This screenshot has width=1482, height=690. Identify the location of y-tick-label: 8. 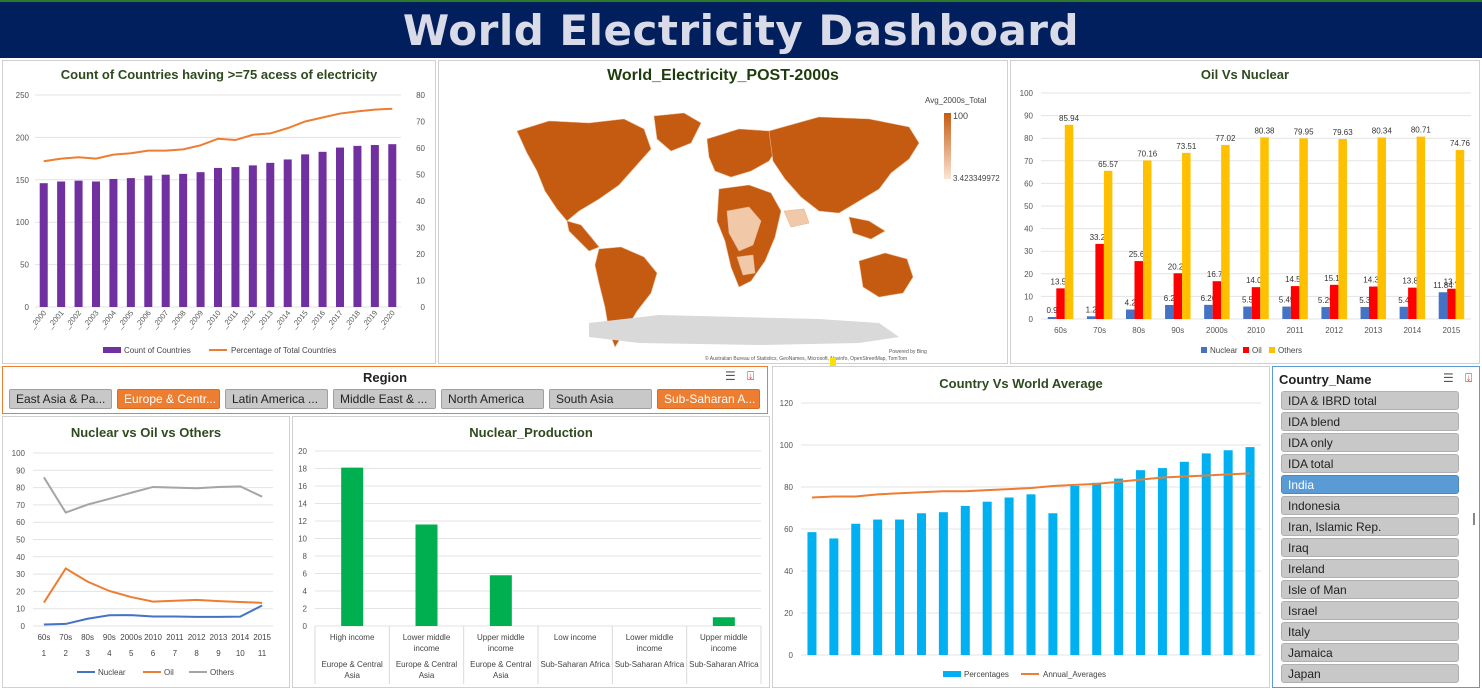
(305, 556).